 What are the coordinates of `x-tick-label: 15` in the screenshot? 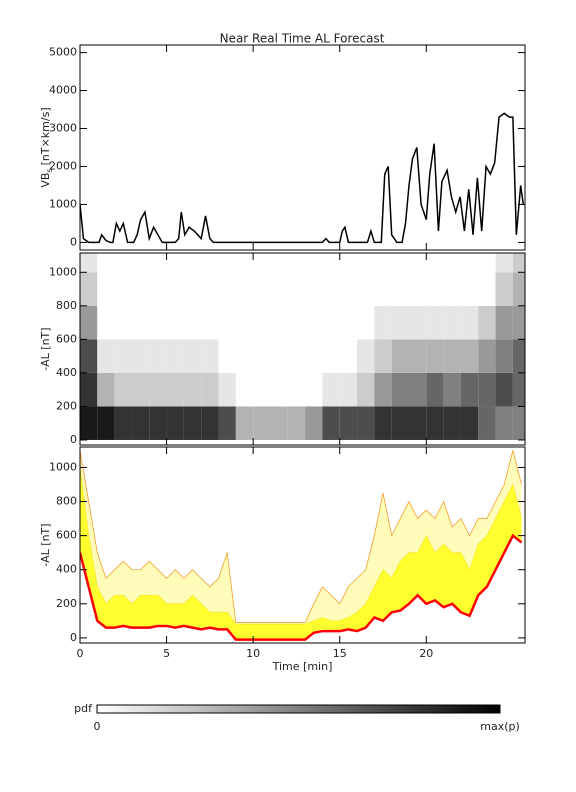 It's located at (340, 653).